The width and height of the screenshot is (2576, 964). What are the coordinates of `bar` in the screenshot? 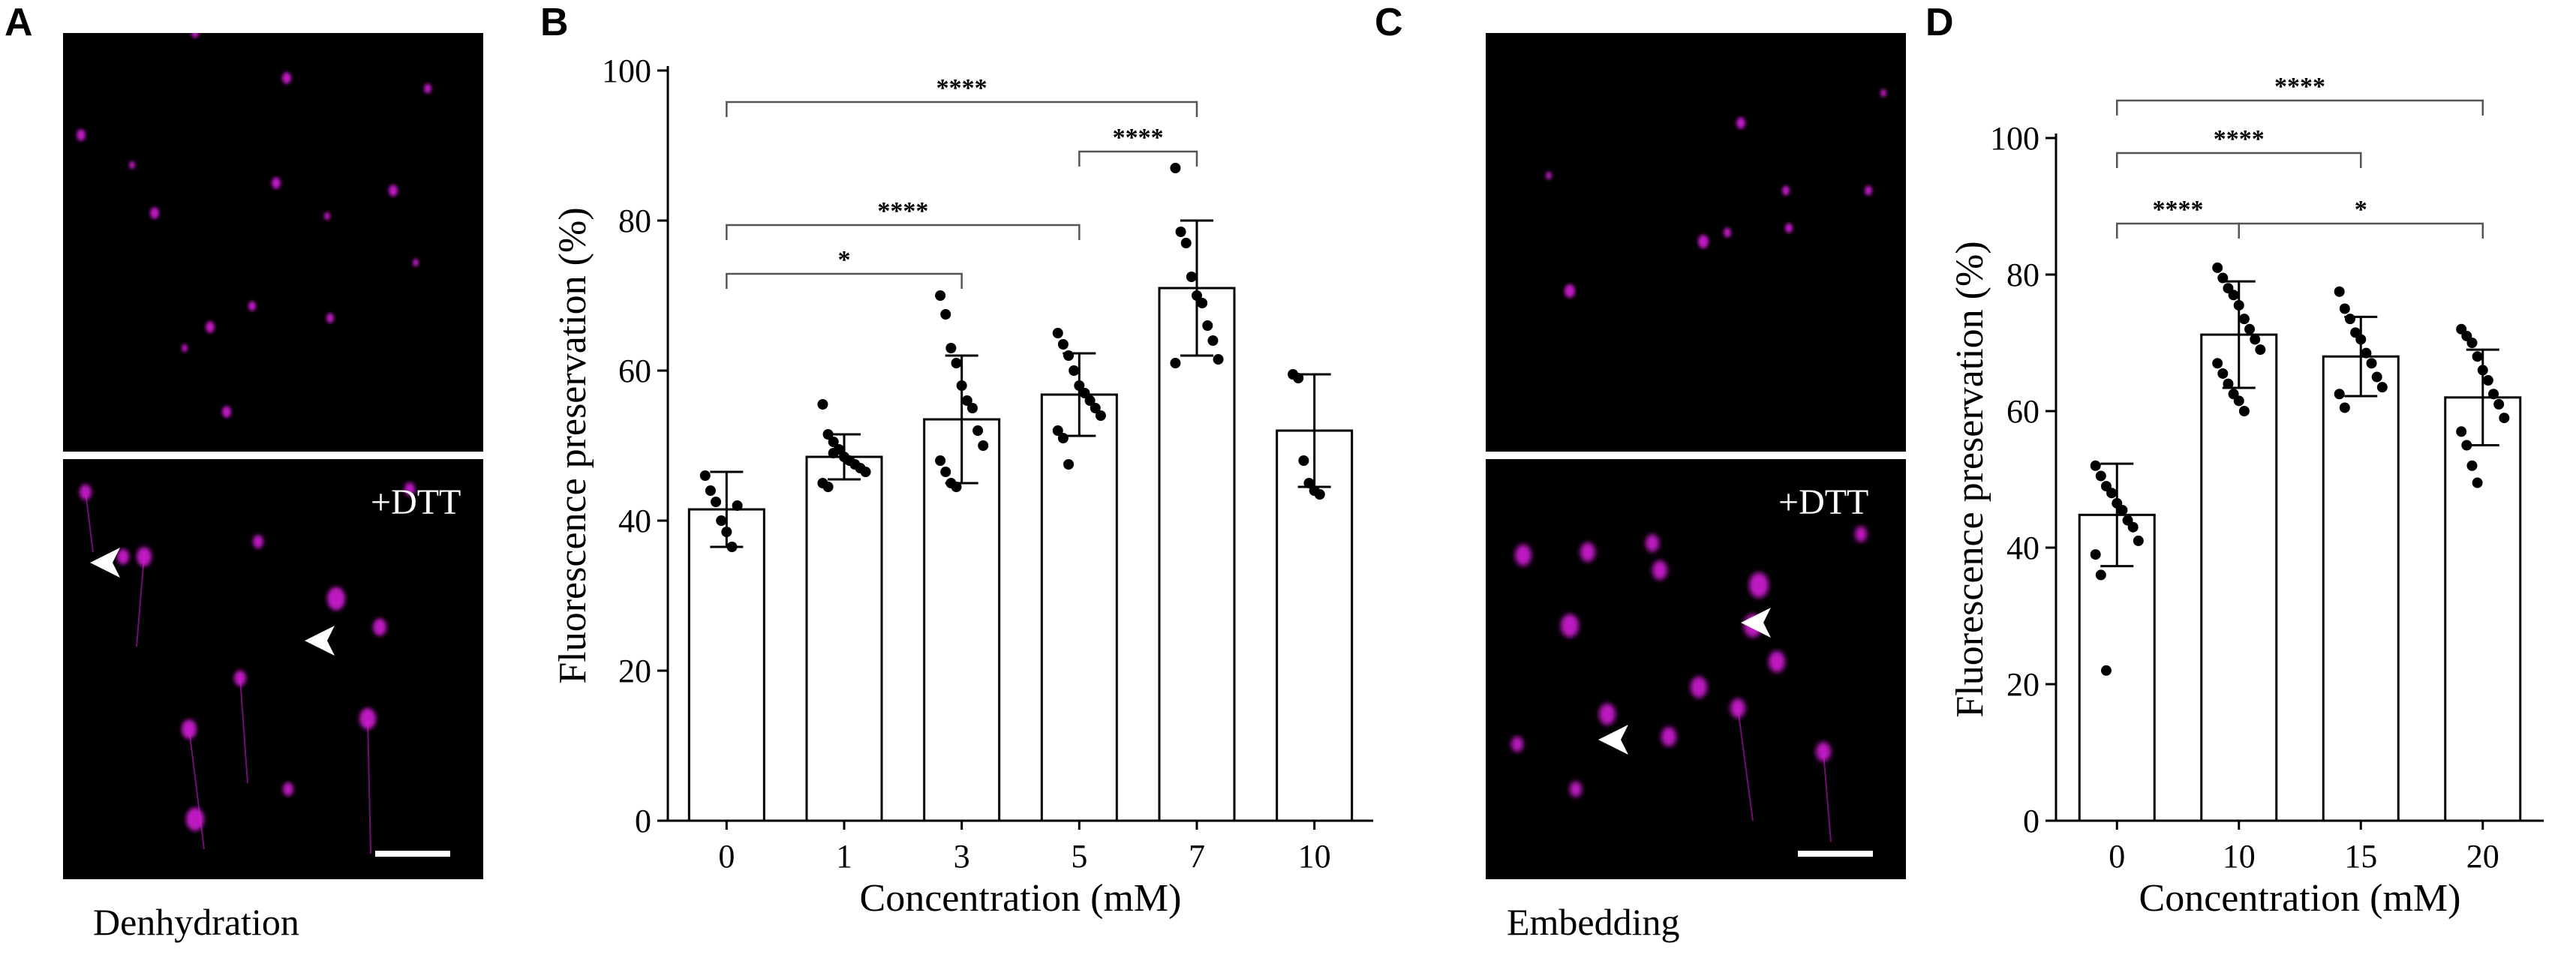 It's located at (1079, 607).